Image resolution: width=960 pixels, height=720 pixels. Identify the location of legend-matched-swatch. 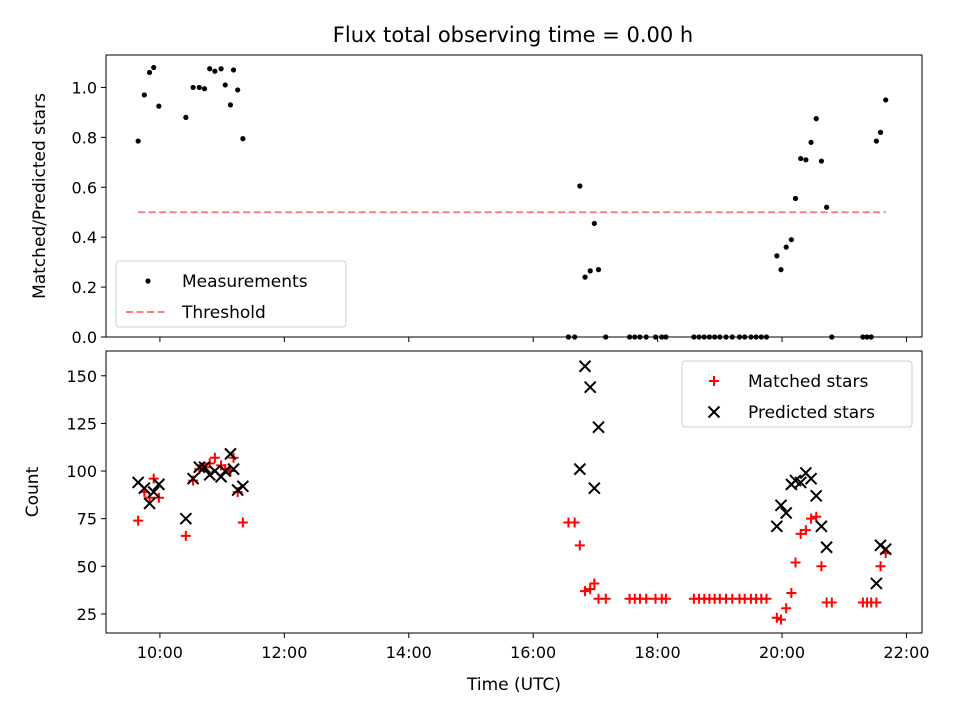
(714, 381).